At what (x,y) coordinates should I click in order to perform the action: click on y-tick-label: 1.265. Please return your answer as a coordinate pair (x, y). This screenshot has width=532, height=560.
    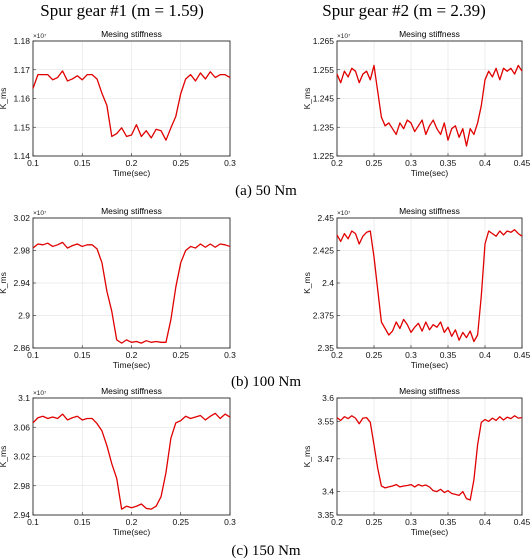
    Looking at the image, I should click on (324, 41).